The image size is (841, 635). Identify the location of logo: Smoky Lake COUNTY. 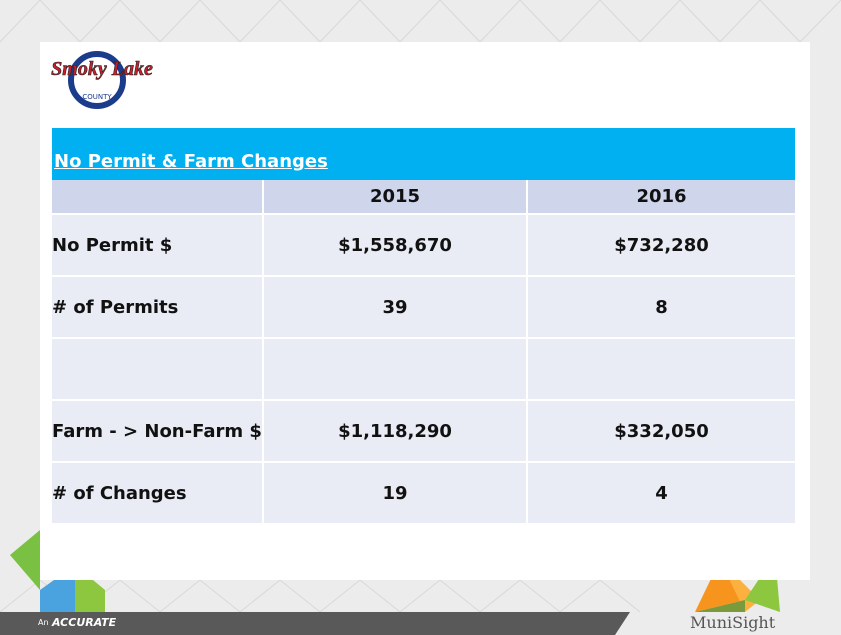
(102, 80).